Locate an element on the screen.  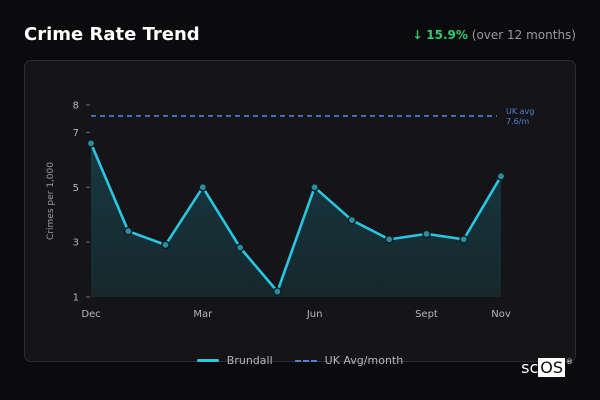
change-percent: 15.9% is located at coordinates (447, 35).